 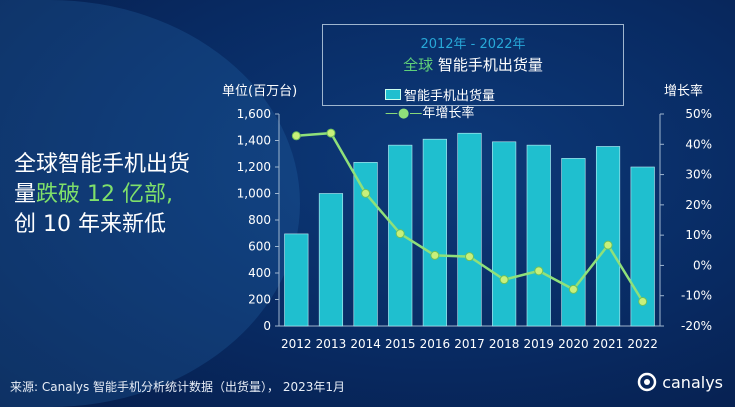 What do you see at coordinates (504, 234) in the screenshot?
I see `bar-2018` at bounding box center [504, 234].